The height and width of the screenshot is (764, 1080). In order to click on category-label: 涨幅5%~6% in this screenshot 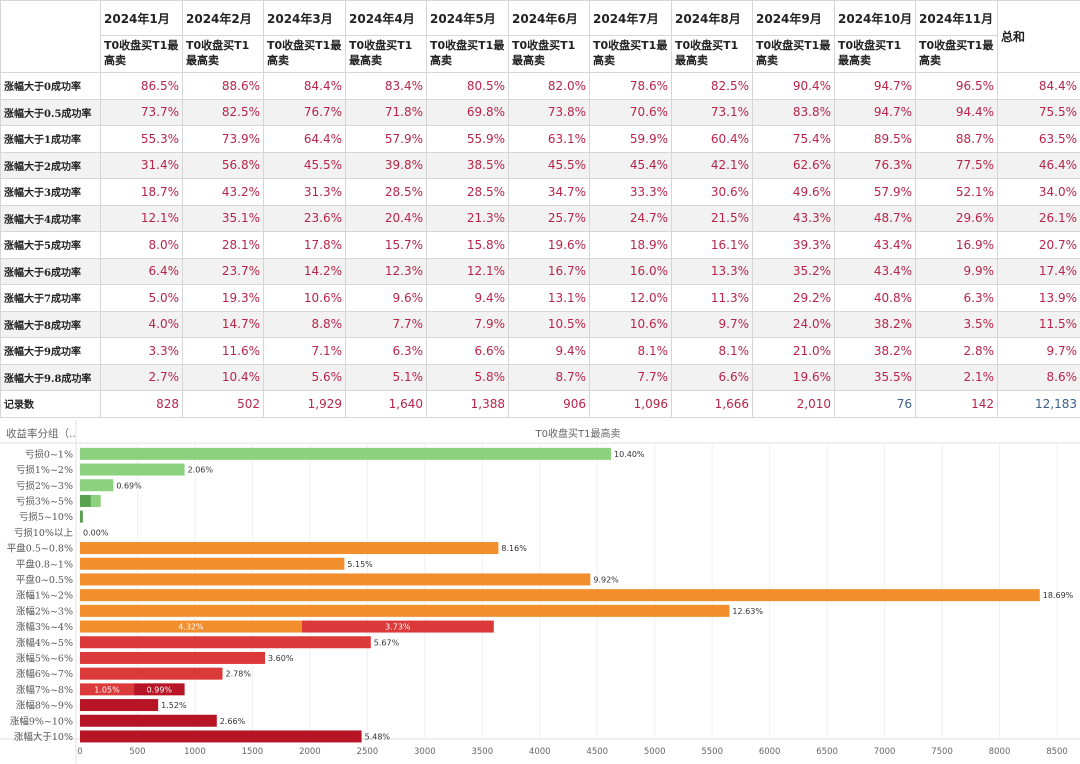, I will do `click(44, 658)`.